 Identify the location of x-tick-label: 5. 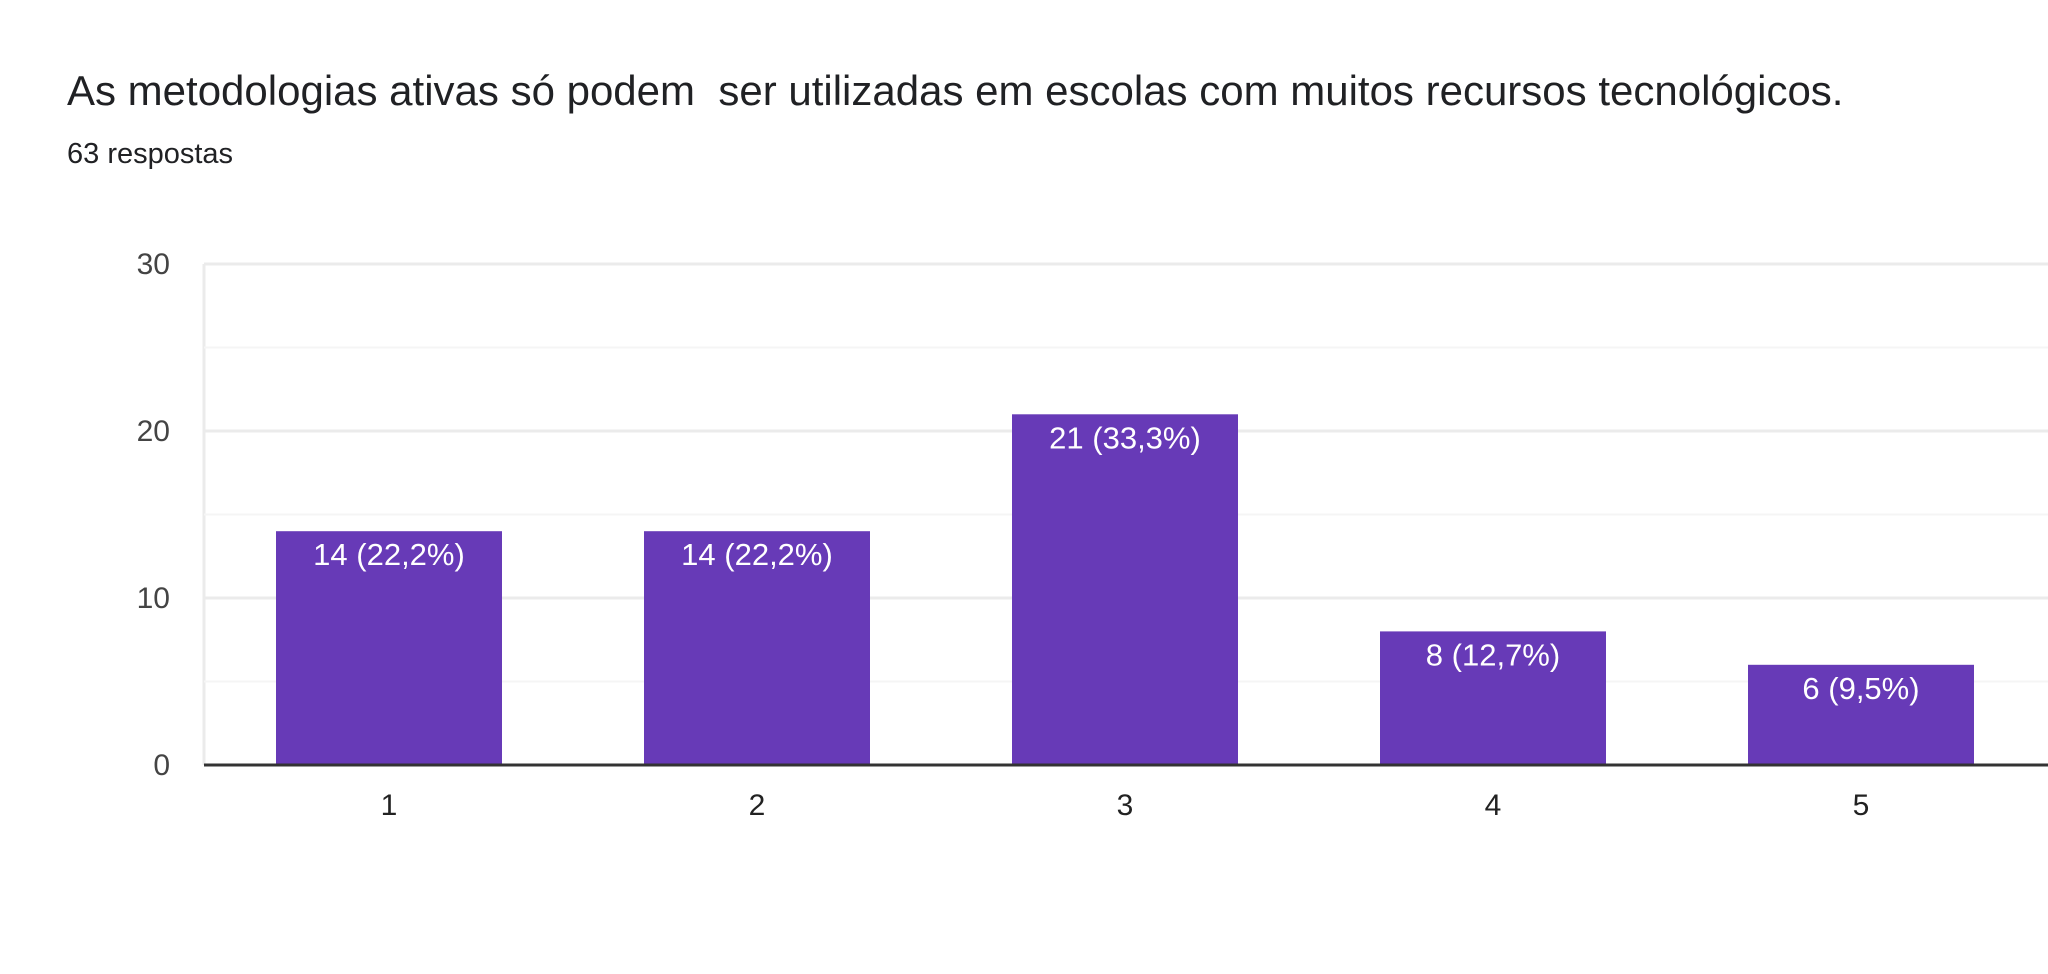
(1861, 805).